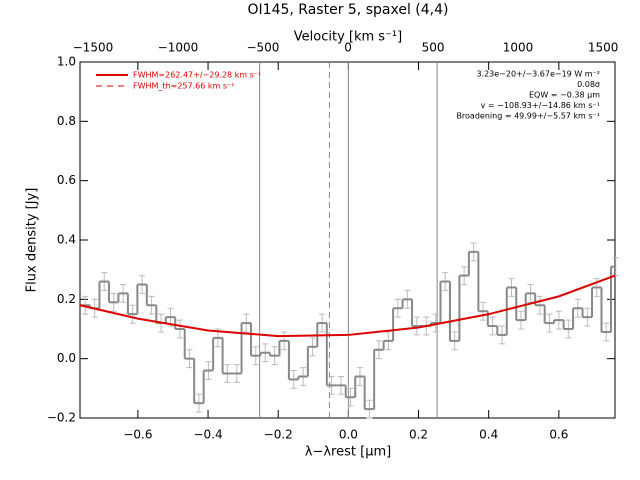  I want to click on y-tick-label: 0.4, so click(66, 240).